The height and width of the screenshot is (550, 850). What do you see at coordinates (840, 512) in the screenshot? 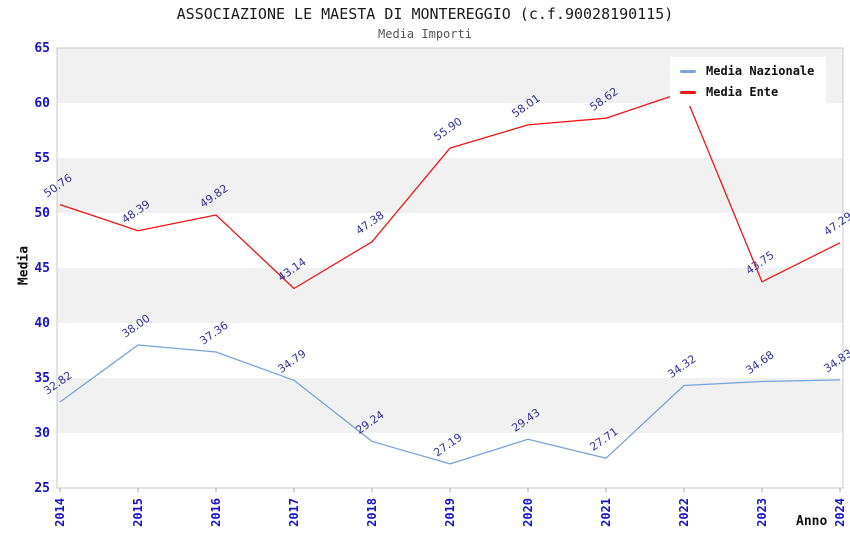
I see `x-tick-label: 2024` at bounding box center [840, 512].